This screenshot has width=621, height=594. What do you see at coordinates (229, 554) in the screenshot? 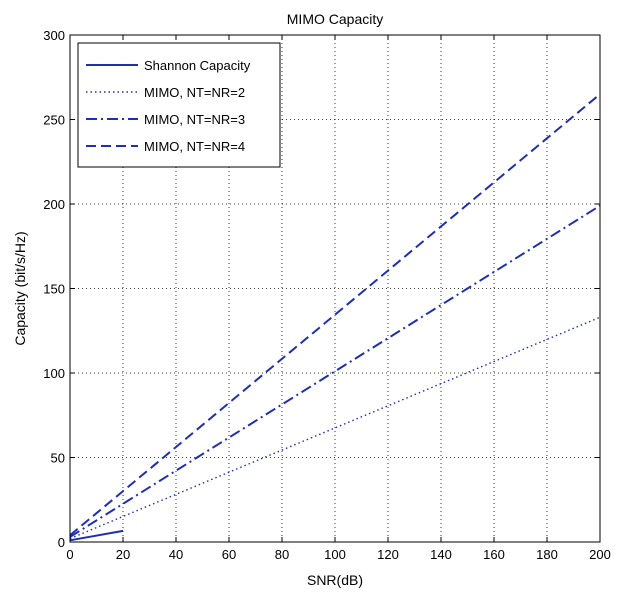
I see `x-tick-label: 60` at bounding box center [229, 554].